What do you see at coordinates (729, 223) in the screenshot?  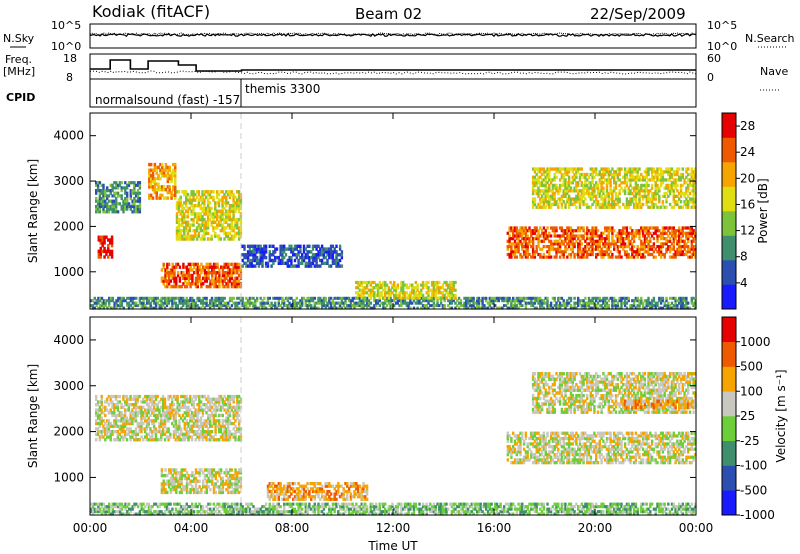 I see `colorbar-segment` at bounding box center [729, 223].